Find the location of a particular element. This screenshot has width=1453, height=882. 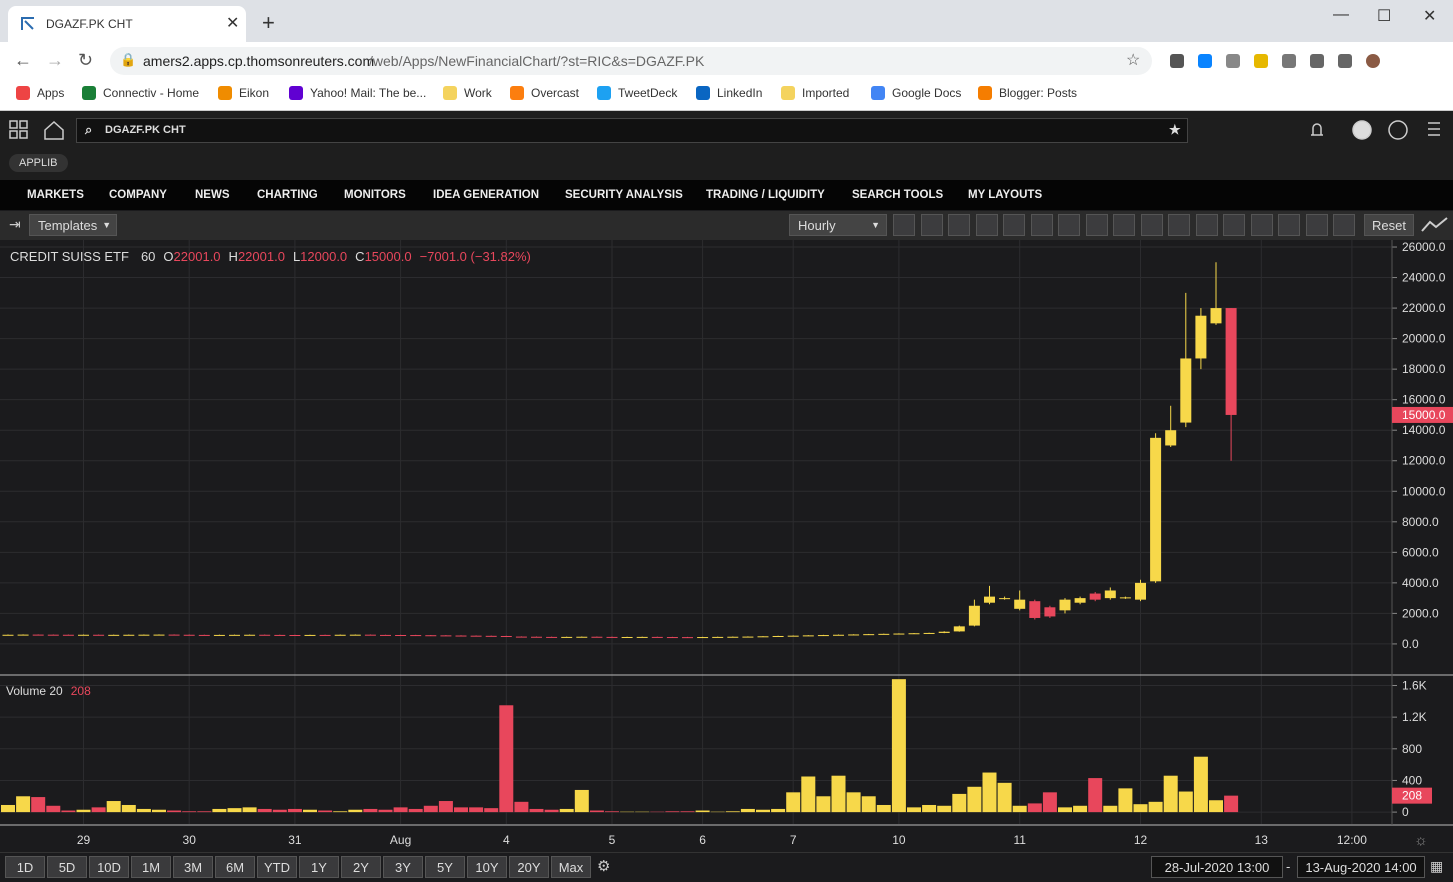

range-button: YTD is located at coordinates (277, 867).